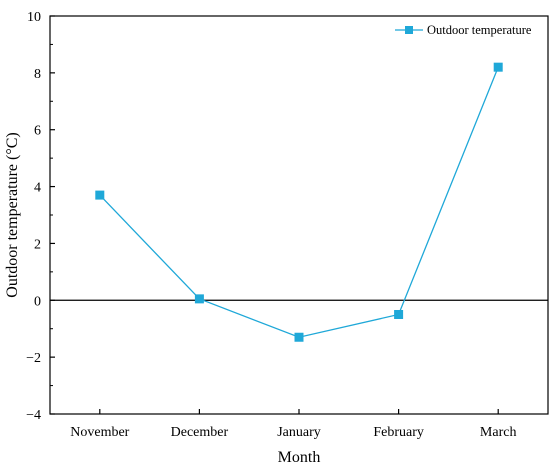  What do you see at coordinates (200, 432) in the screenshot?
I see `x-tick-label: December` at bounding box center [200, 432].